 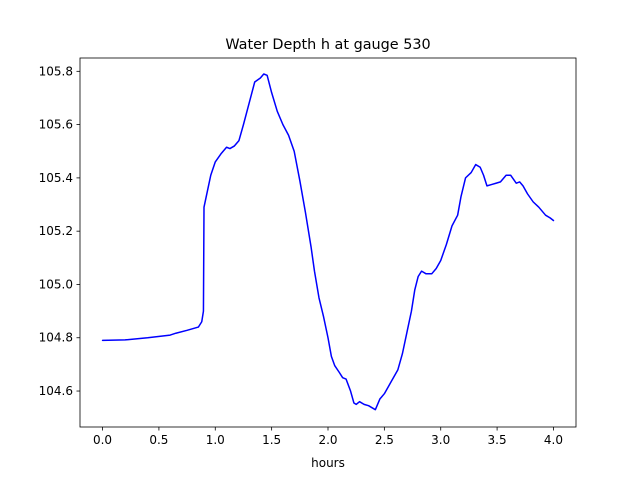 I want to click on y-tick-label: 105.8, so click(x=56, y=71).